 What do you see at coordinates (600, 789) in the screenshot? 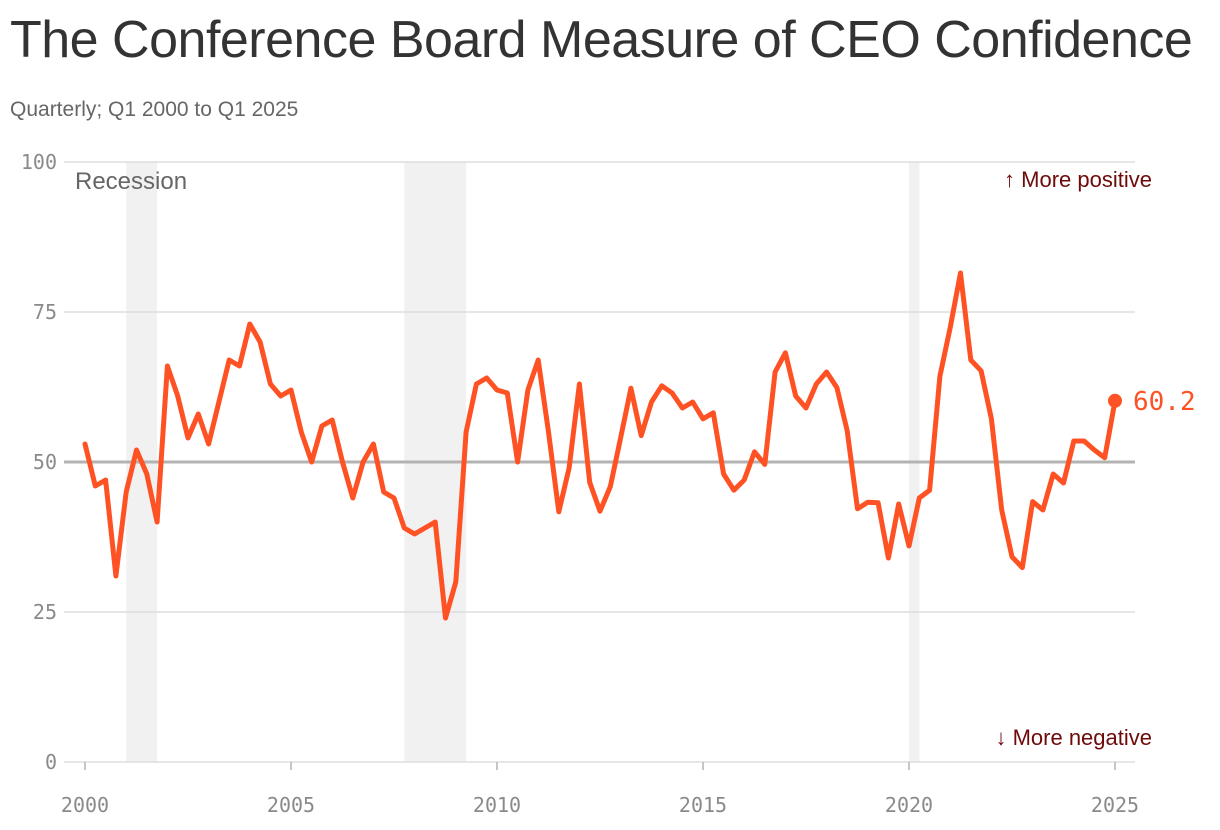
I see `x-axis-ticks: 2000 2005 2010 2015 2020 2025` at bounding box center [600, 789].